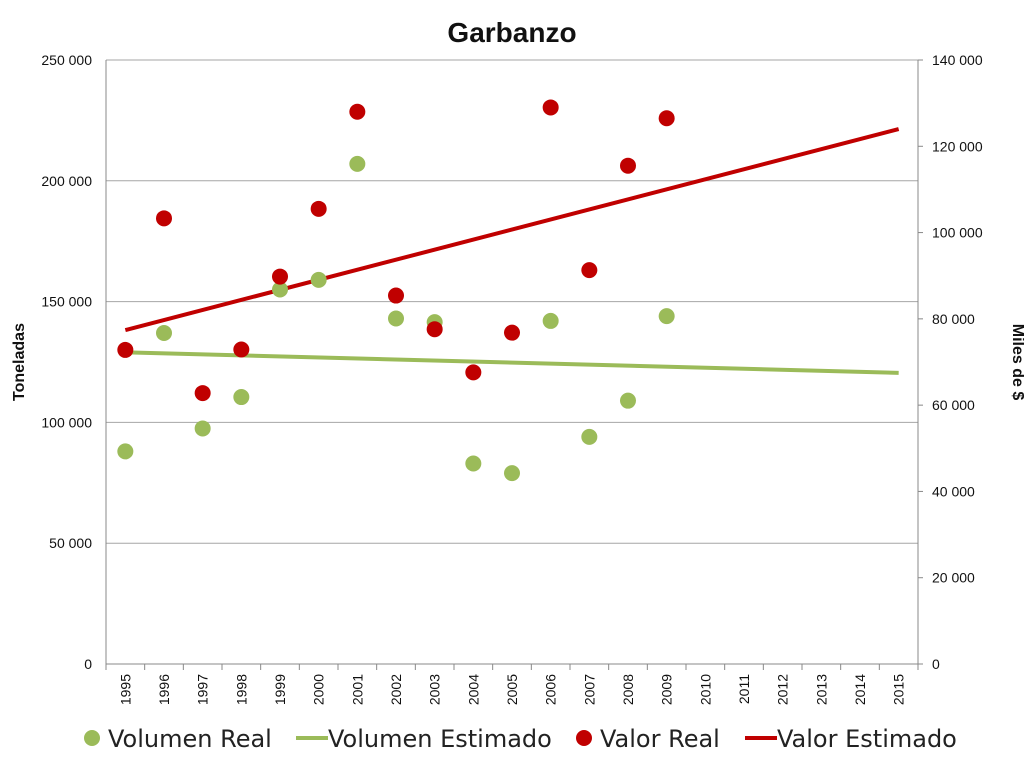 This screenshot has height=768, width=1024. Describe the element at coordinates (957, 146) in the screenshot. I see `y2-tick-label: 120 000` at that location.